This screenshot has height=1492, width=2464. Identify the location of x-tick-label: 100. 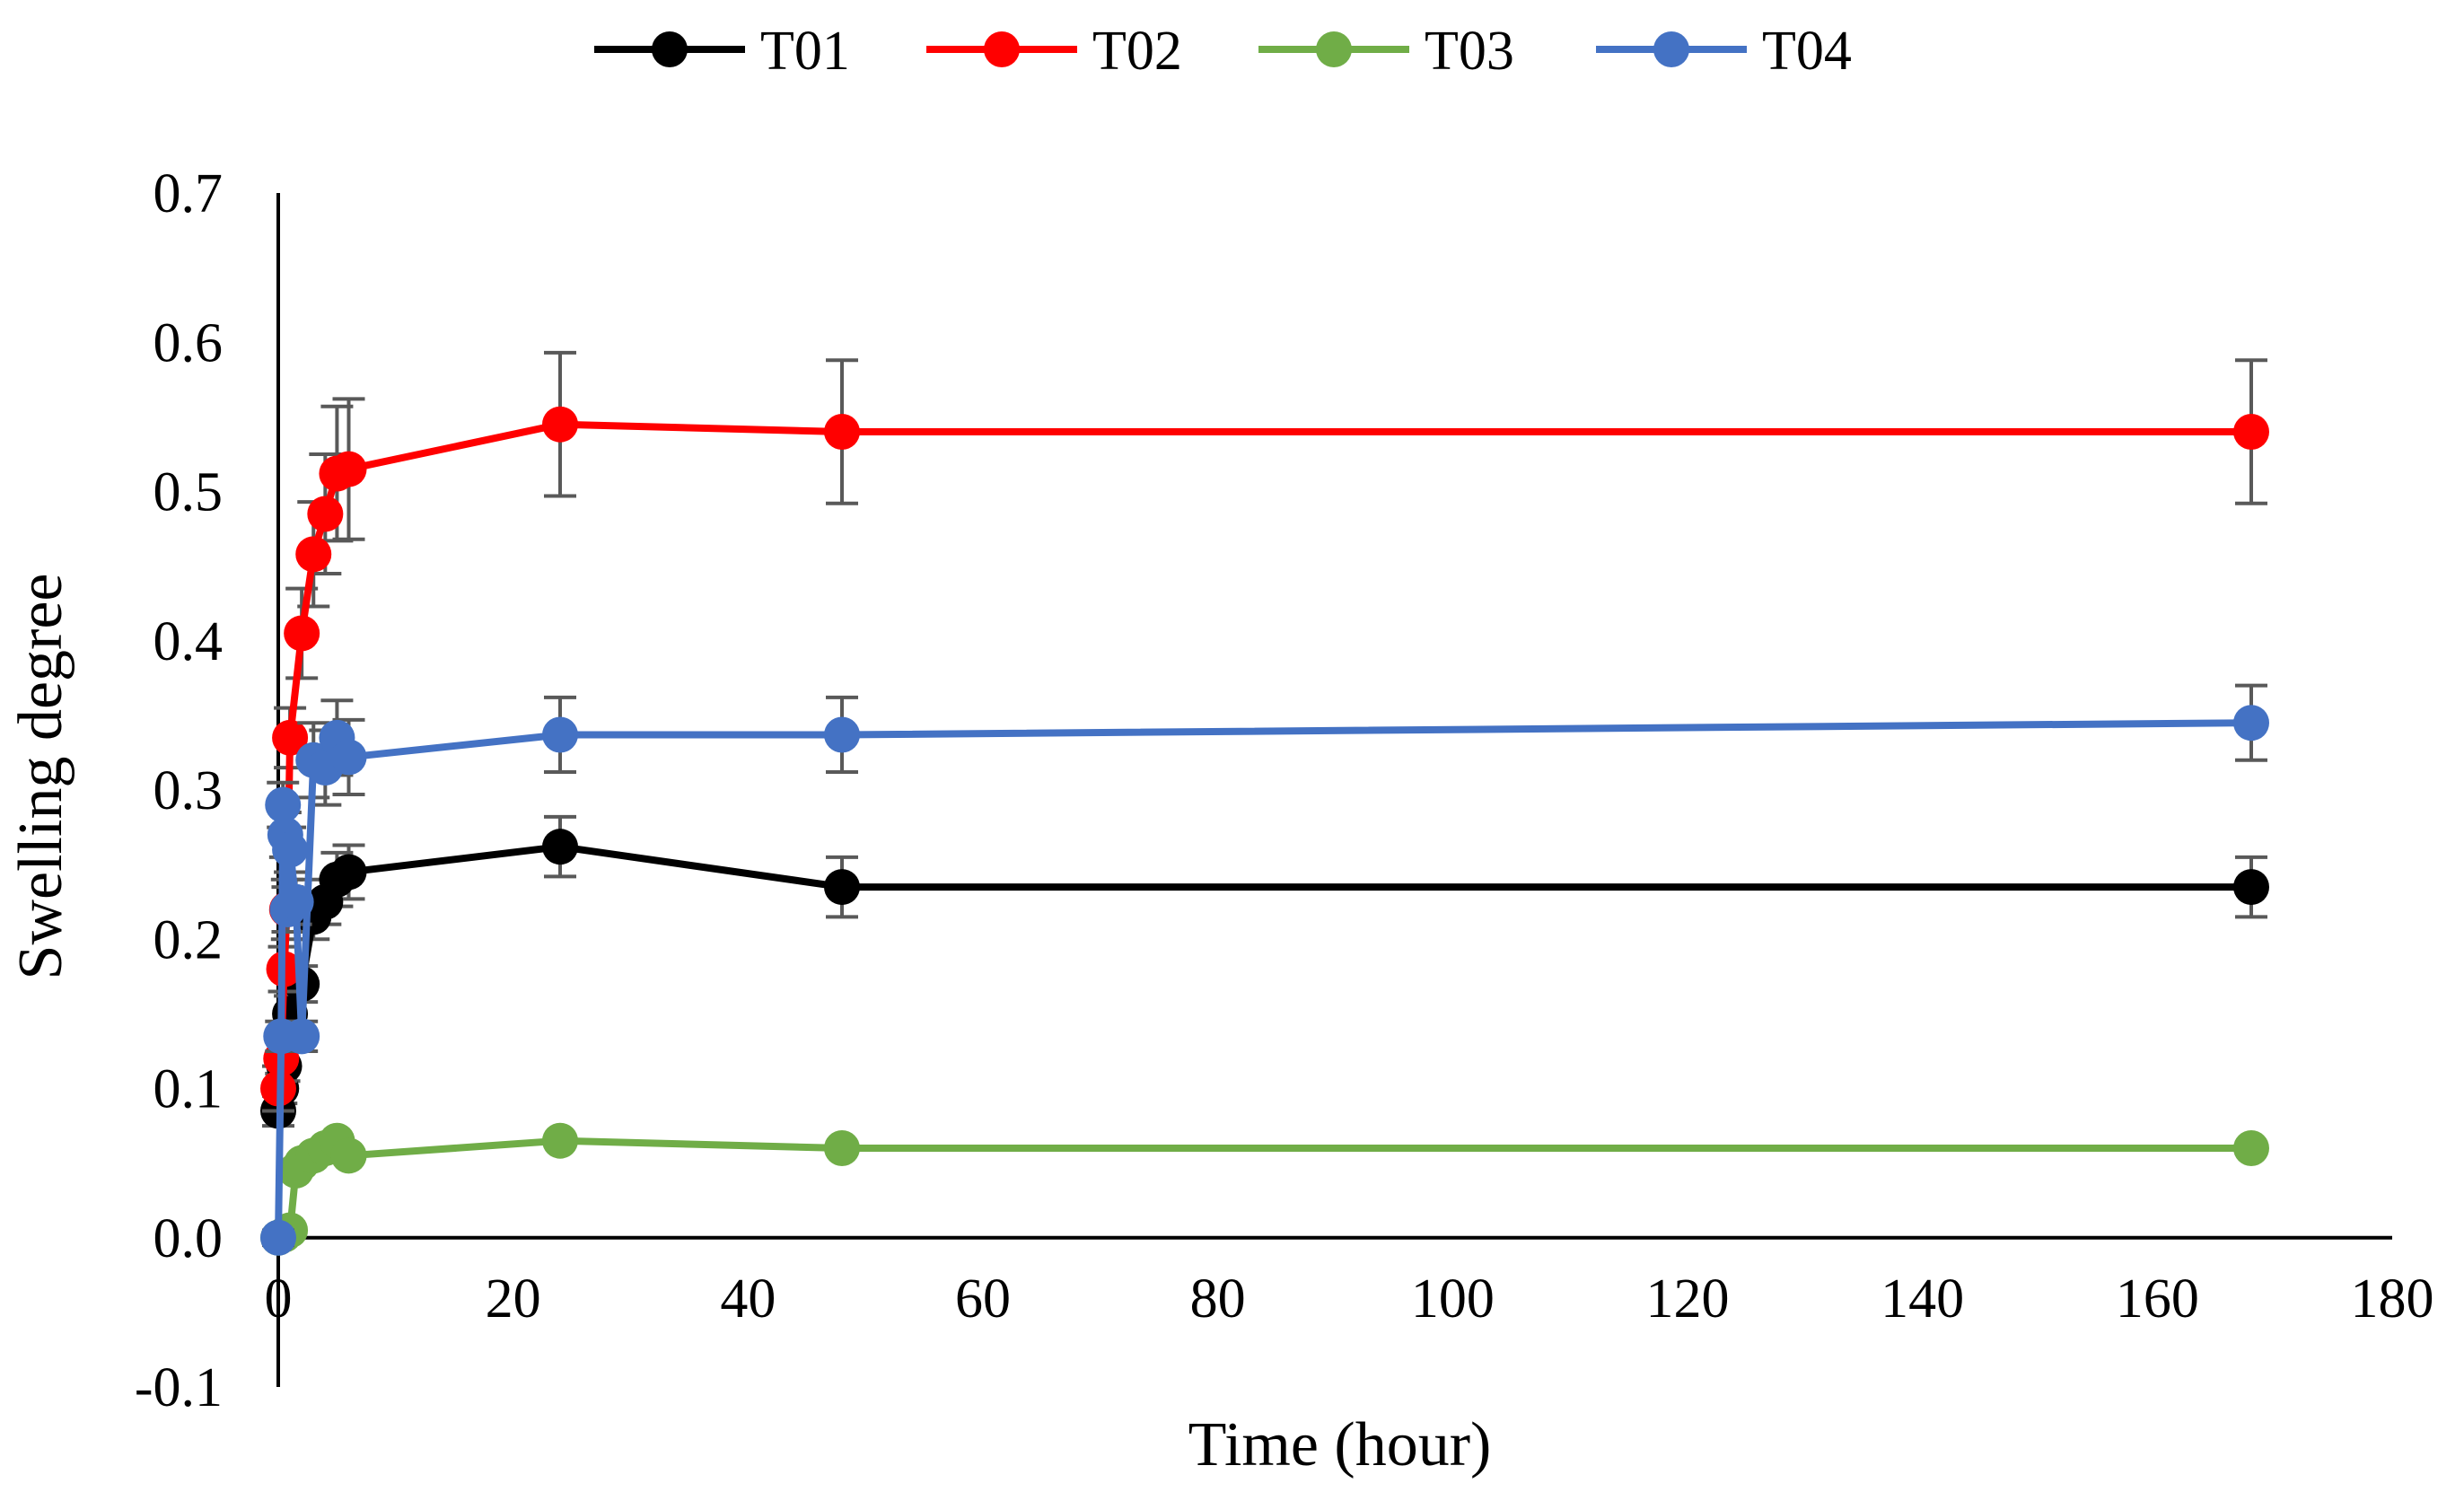
(1453, 1299).